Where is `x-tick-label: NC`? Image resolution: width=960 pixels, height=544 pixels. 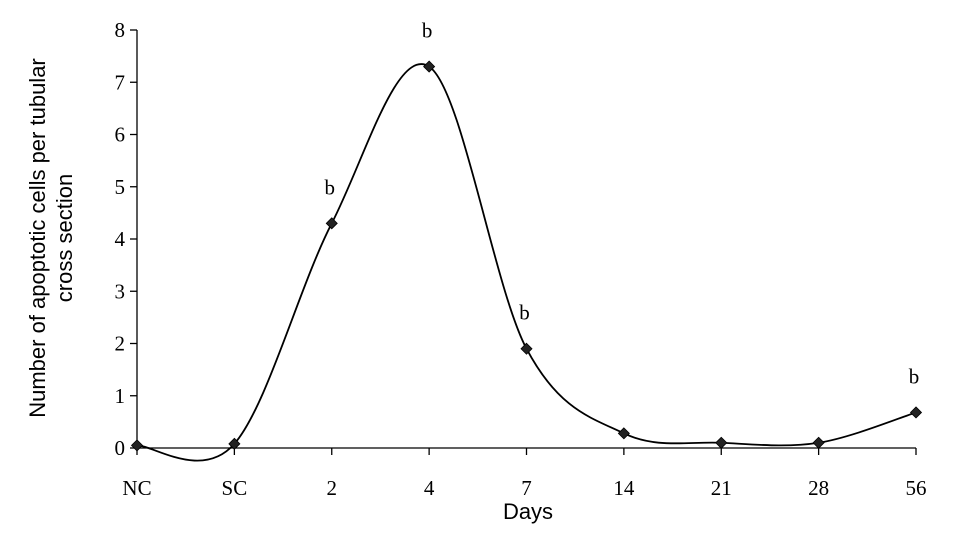 x-tick-label: NC is located at coordinates (136, 488).